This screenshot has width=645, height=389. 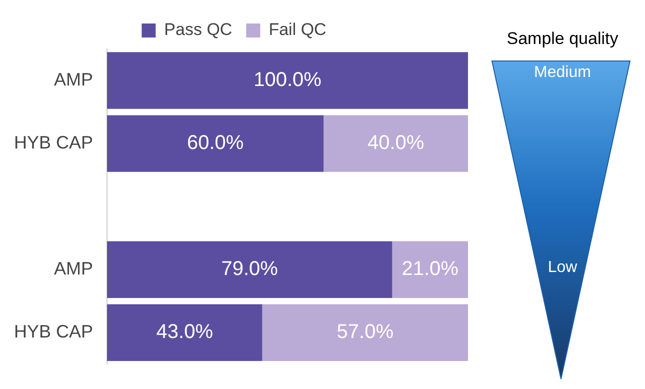 I want to click on text: Low, so click(x=562, y=268).